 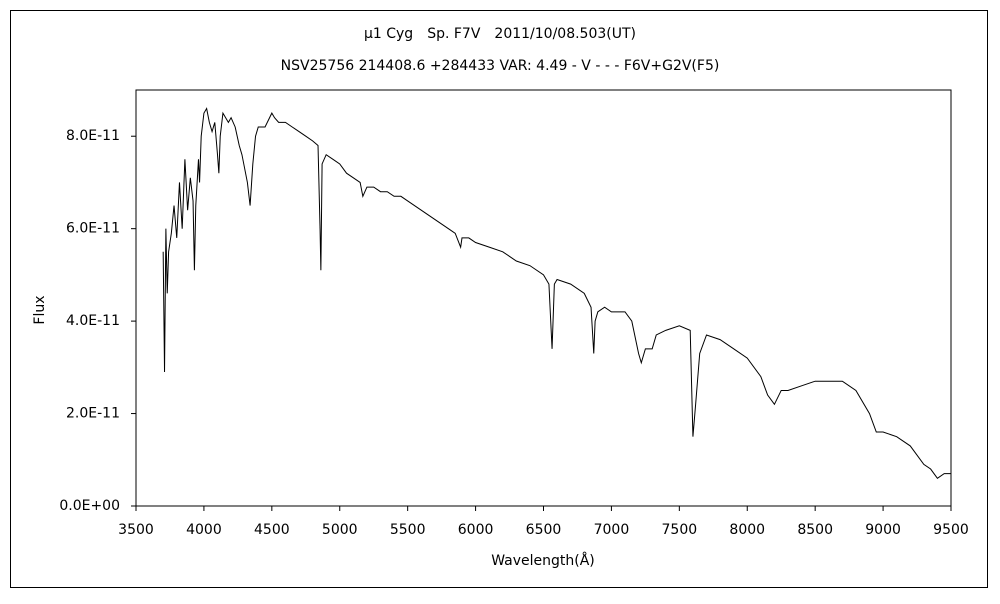 I want to click on x-tick-label: 5500, so click(x=408, y=530).